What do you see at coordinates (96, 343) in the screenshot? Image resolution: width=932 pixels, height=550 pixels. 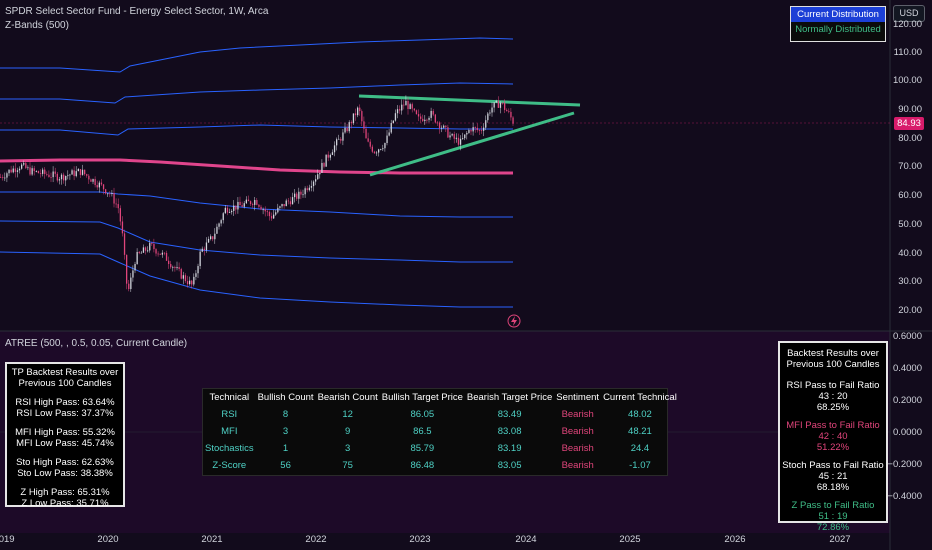 I see `atree-indicator-label: ATREE (500, , 0.5, 0.05, Current Candle)` at bounding box center [96, 343].